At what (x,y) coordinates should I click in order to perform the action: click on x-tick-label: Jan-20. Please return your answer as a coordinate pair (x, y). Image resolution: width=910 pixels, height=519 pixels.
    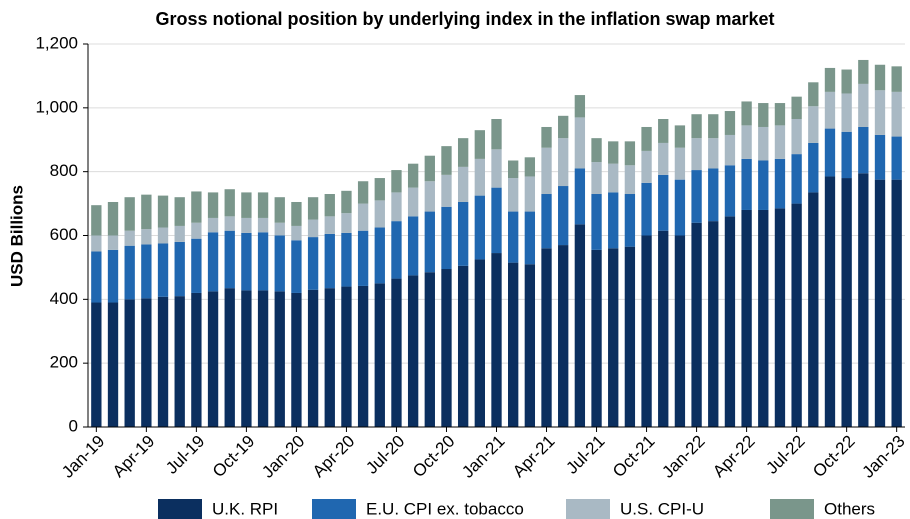
    Looking at the image, I should click on (283, 457).